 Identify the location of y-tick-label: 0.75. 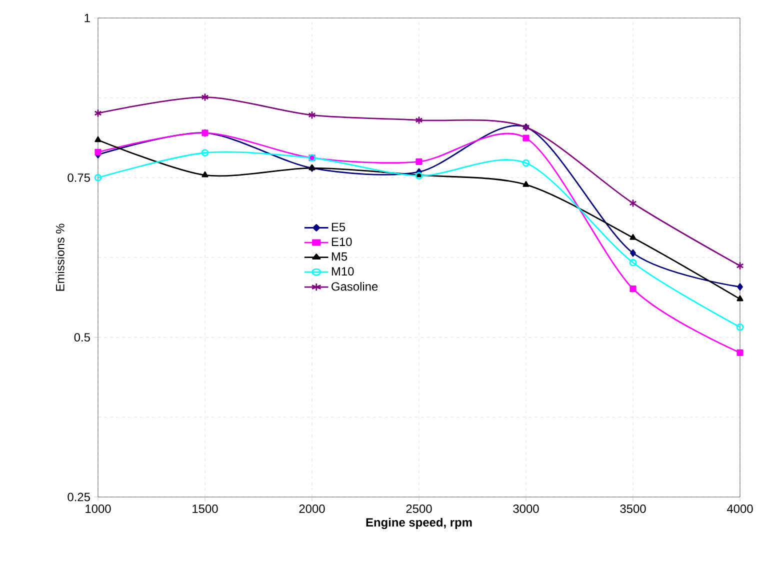
(79, 177).